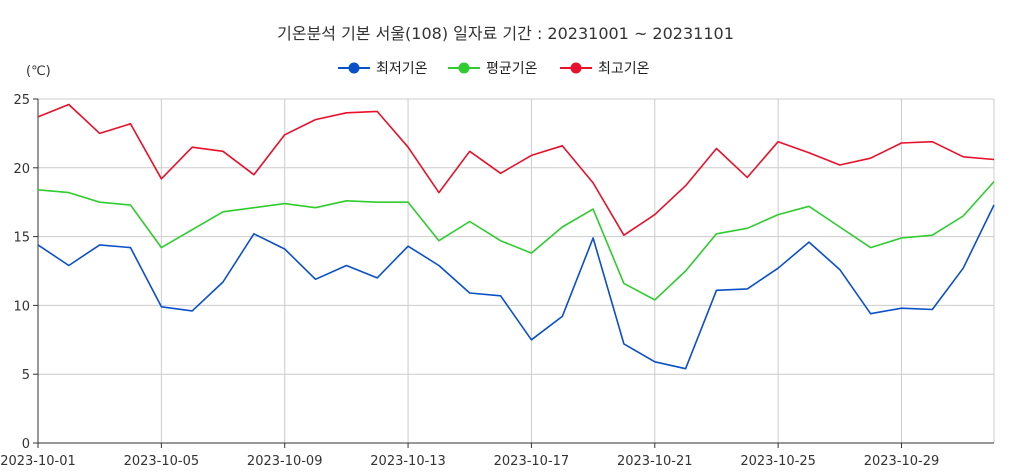 The width and height of the screenshot is (1011, 472). What do you see at coordinates (21, 238) in the screenshot?
I see `y-tick-label: 15` at bounding box center [21, 238].